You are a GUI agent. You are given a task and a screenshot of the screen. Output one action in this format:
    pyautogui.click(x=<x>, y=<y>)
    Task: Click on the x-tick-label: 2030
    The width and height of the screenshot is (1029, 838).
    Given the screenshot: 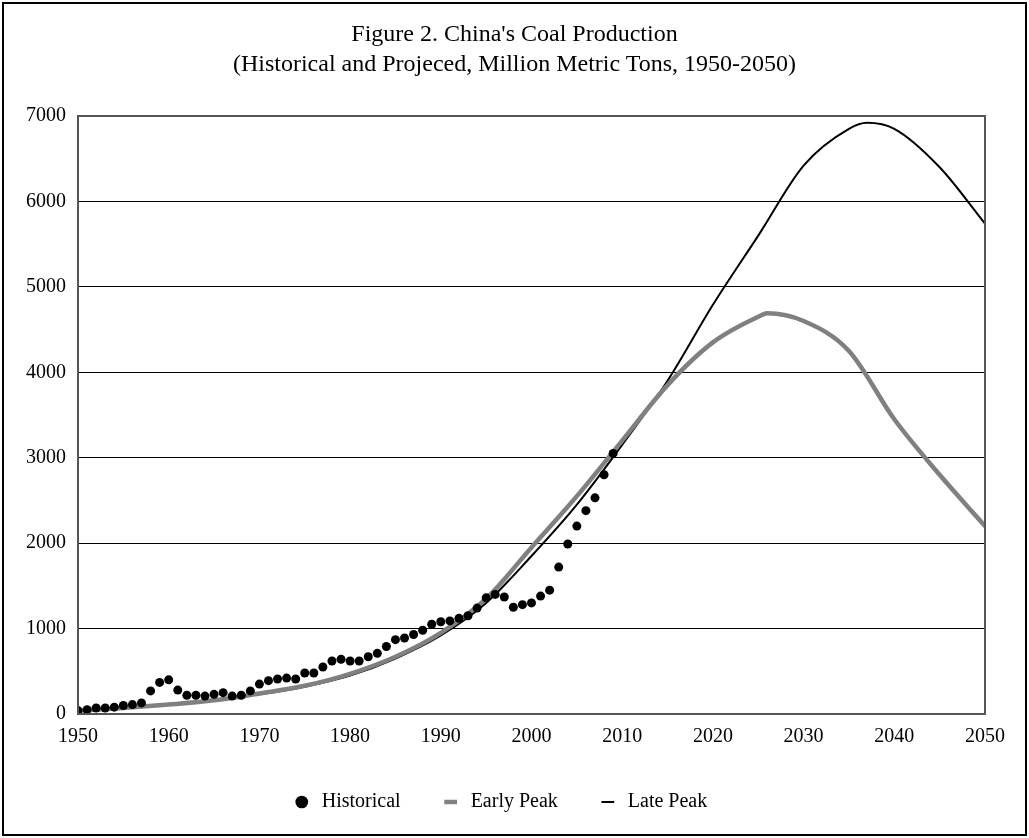 What is the action you would take?
    pyautogui.click(x=803, y=735)
    